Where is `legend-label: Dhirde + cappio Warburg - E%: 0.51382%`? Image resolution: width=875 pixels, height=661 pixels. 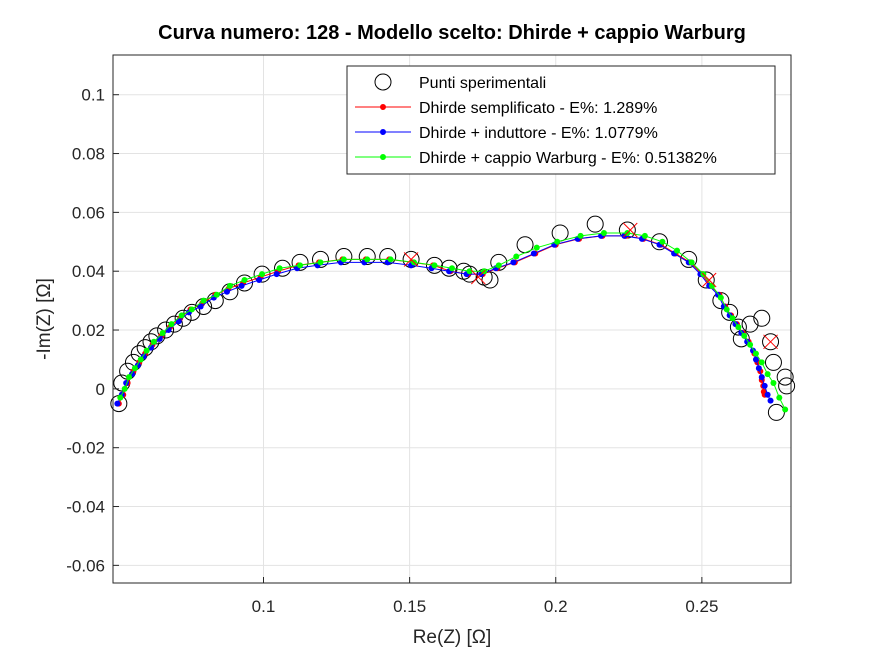
legend-label: Dhirde + cappio Warburg - E%: 0.51382% is located at coordinates (568, 158).